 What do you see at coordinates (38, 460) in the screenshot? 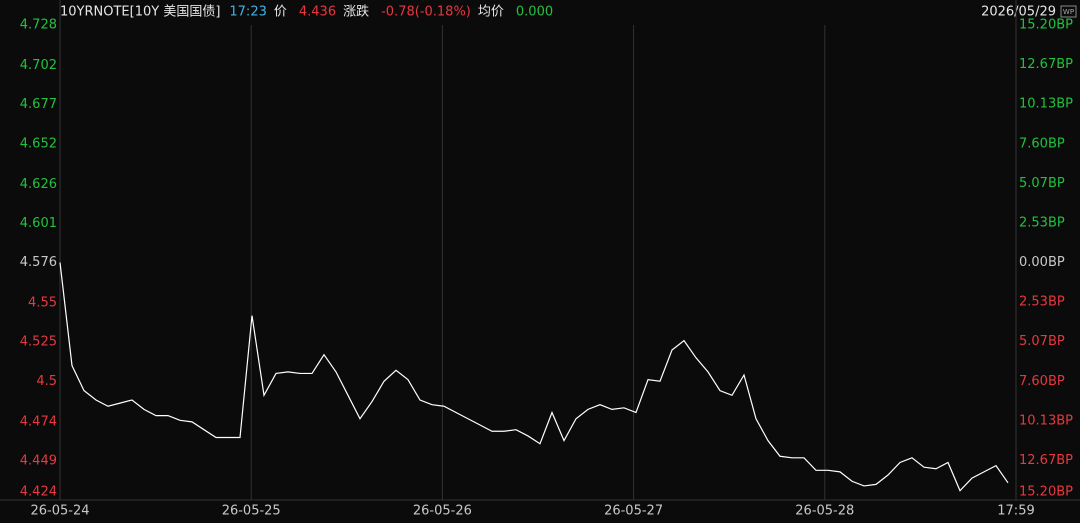
I see `y-tick-label: 4.449` at bounding box center [38, 460].